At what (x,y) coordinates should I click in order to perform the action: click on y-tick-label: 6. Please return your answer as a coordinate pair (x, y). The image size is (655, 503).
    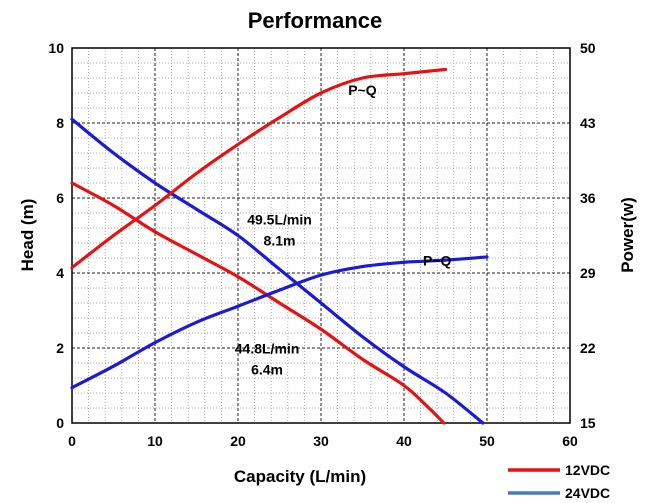
    Looking at the image, I should click on (60, 198).